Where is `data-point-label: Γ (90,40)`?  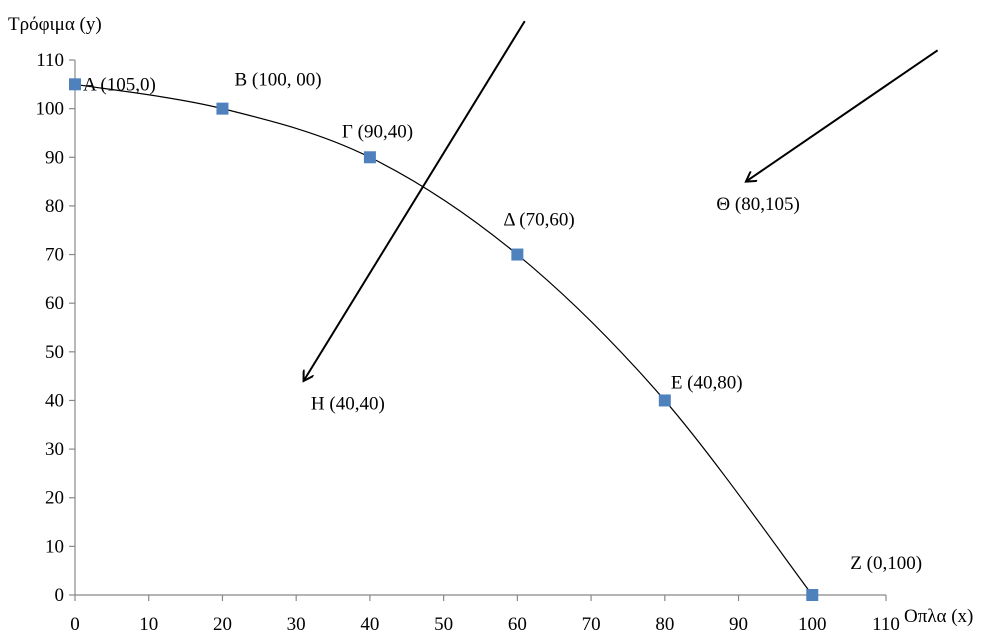 data-point-label: Γ (90,40) is located at coordinates (377, 131).